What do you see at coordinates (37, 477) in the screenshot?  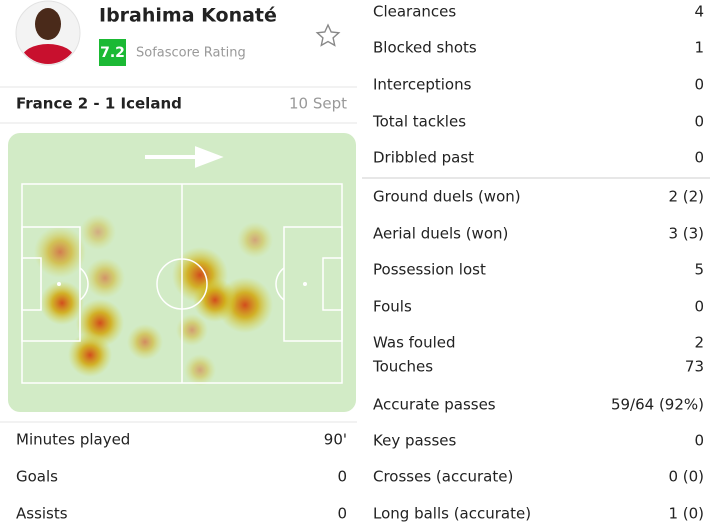 I see `stat-label: Goals` at bounding box center [37, 477].